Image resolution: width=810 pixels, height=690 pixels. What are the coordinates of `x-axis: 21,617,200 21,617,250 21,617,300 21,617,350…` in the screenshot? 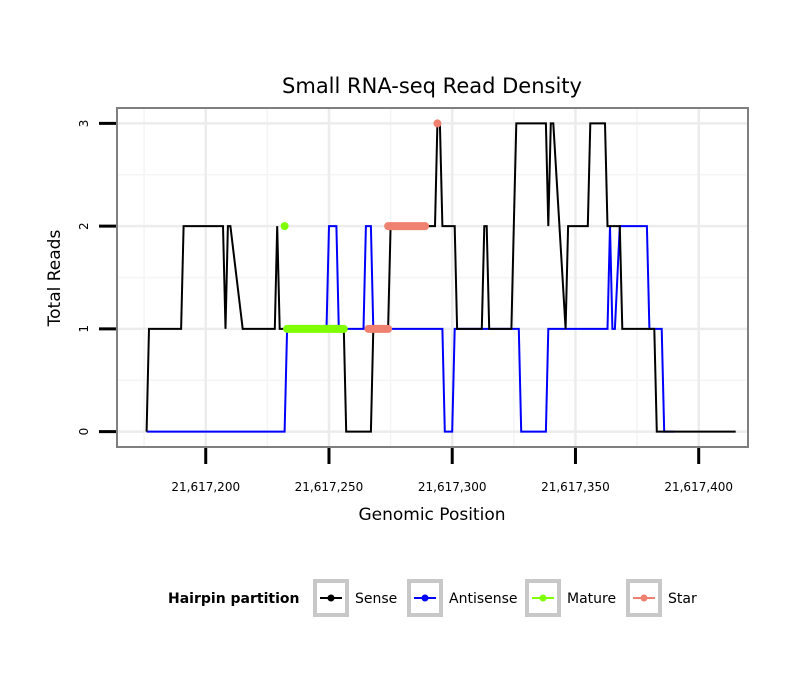 It's located at (452, 471).